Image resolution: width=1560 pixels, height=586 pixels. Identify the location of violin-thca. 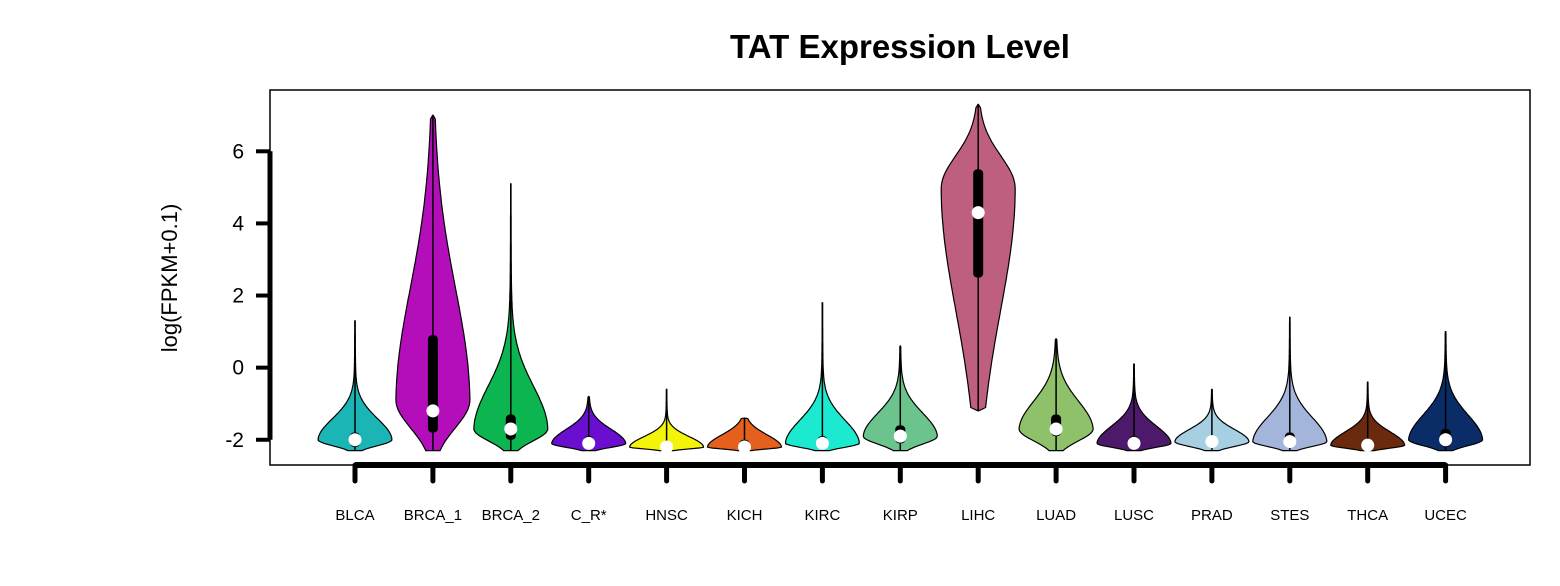
(1368, 416).